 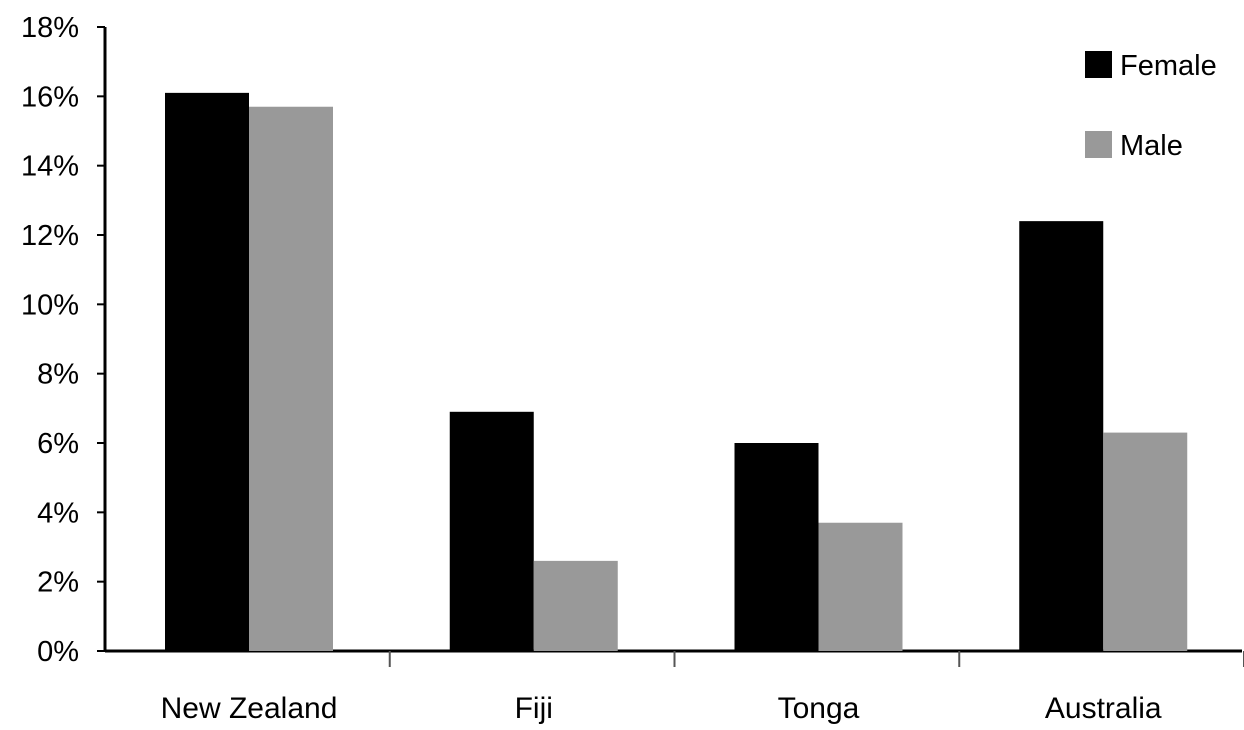 I want to click on x-tick-label: Australia, so click(x=1103, y=708).